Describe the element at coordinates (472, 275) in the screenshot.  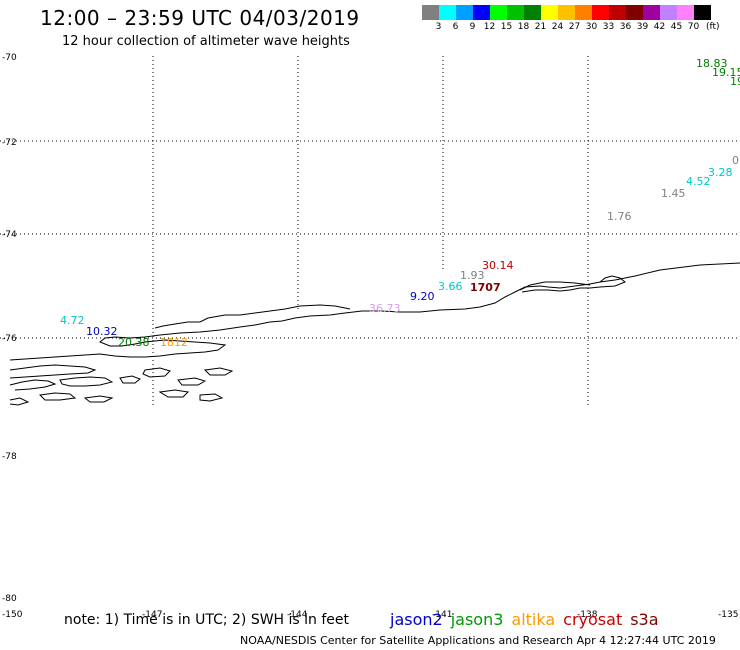
I see `wave-height-label: 1.93` at that location.